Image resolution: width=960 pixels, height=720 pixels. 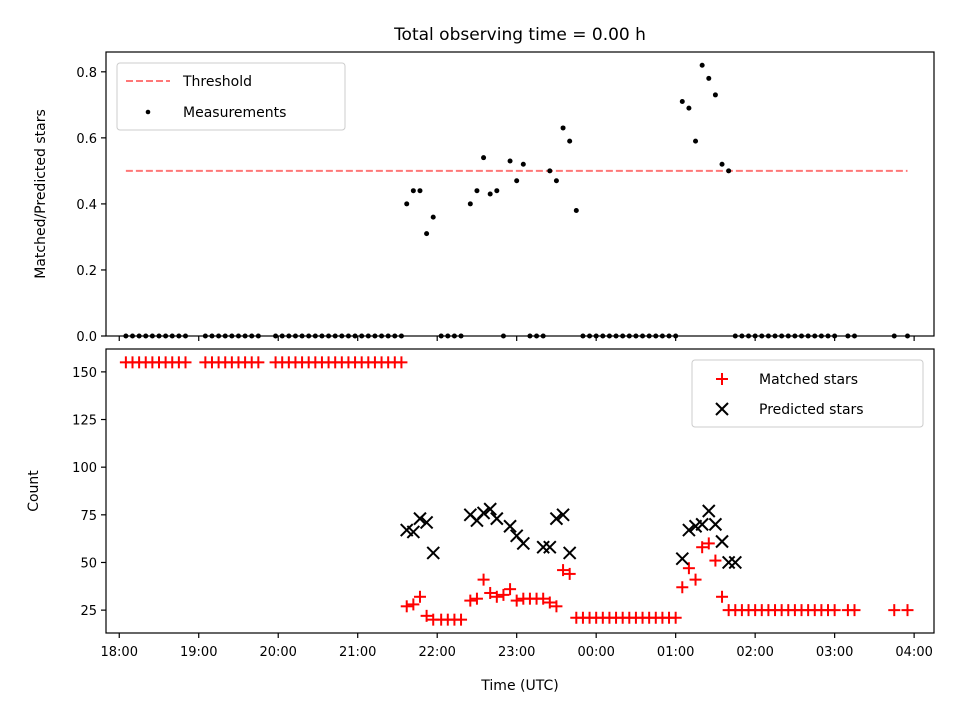 What do you see at coordinates (754, 652) in the screenshot?
I see `x-tick-label: 02:00` at bounding box center [754, 652].